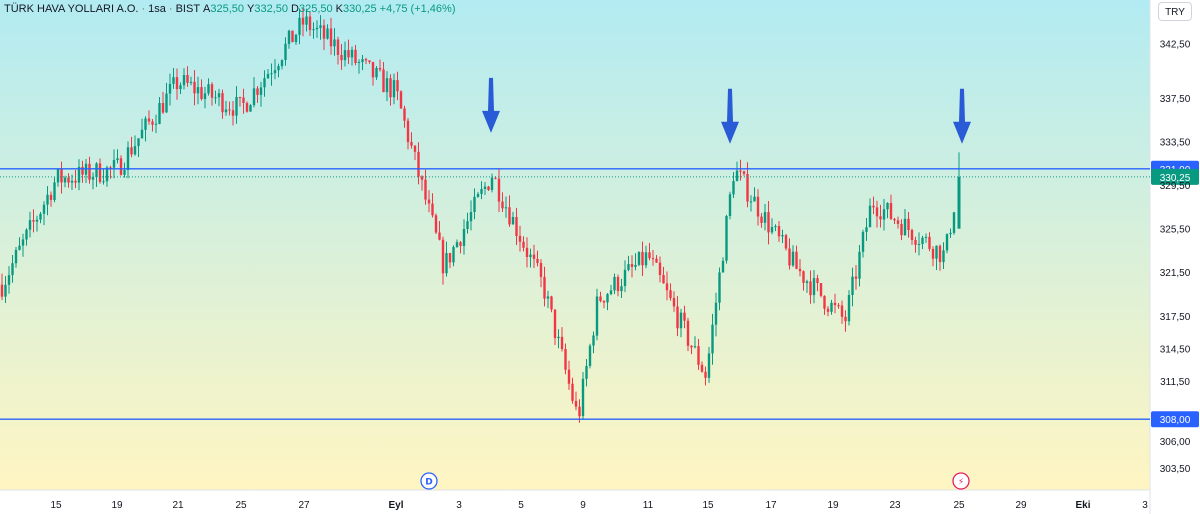 This screenshot has height=514, width=1200. Describe the element at coordinates (178, 505) in the screenshot. I see `time-tick-label: 21` at that location.